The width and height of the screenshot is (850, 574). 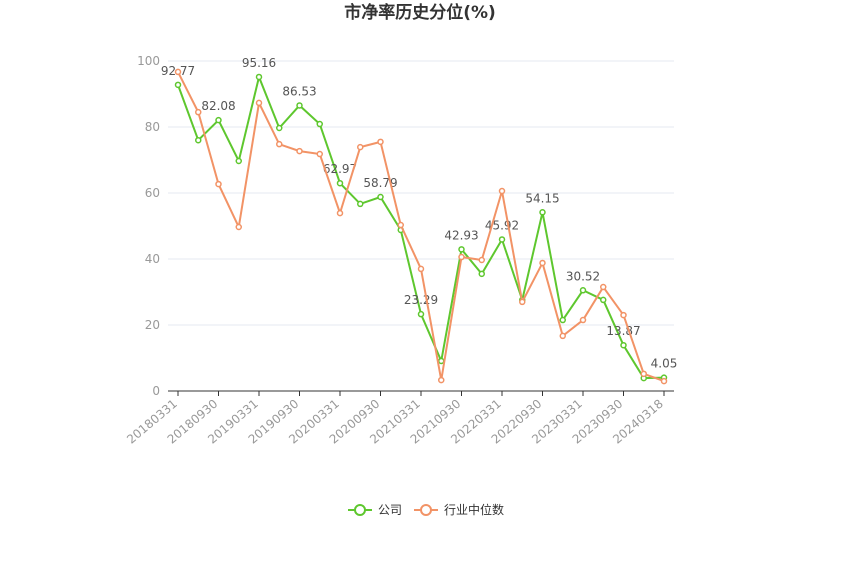 What do you see at coordinates (542, 198) in the screenshot?
I see `data-label: 54.15` at bounding box center [542, 198].